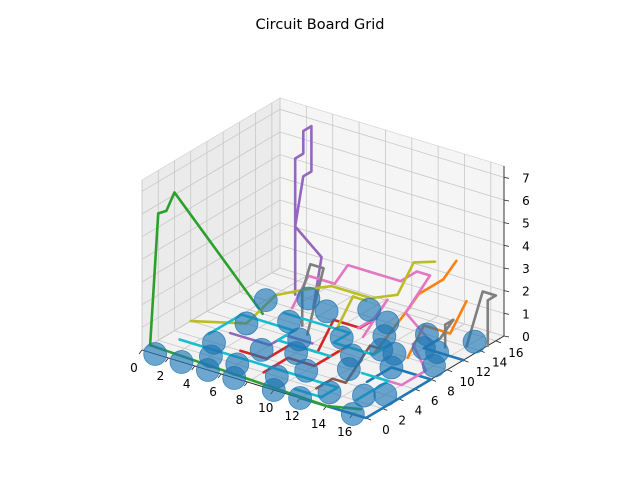 The image size is (640, 484). Describe the element at coordinates (526, 269) in the screenshot. I see `z-tick-label: 3` at that location.